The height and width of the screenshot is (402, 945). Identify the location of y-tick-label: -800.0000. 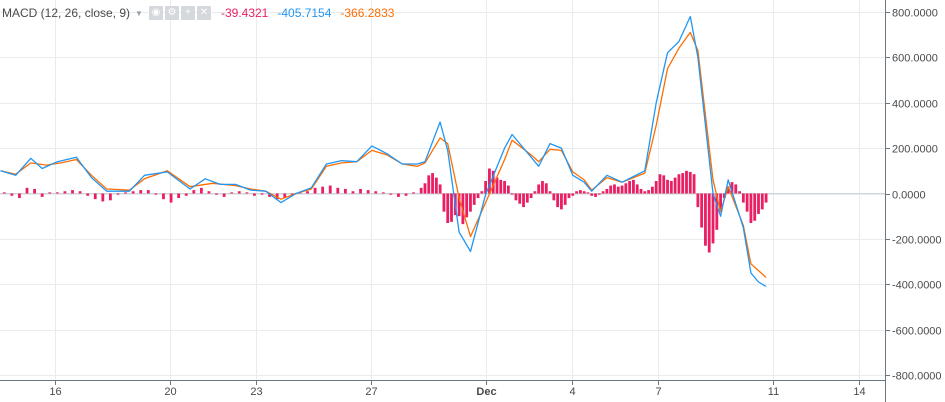
(917, 377).